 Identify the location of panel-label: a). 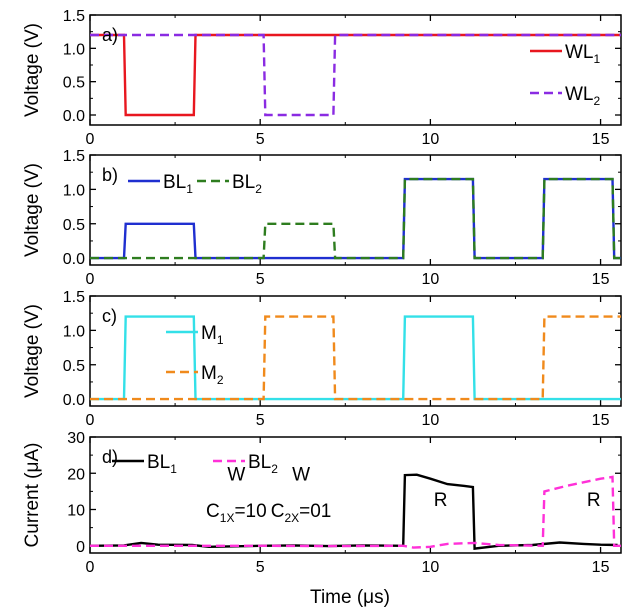
(110, 35).